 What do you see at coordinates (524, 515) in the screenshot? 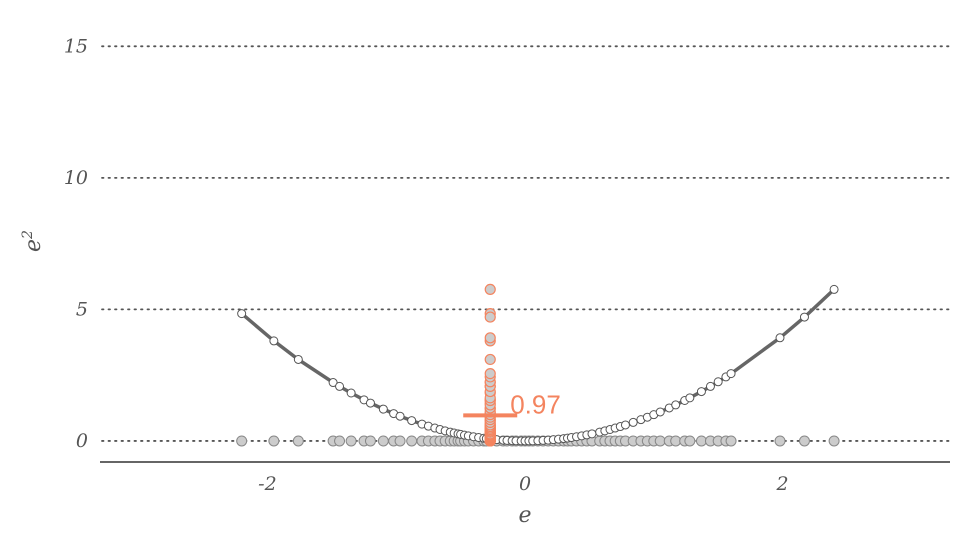
I see `x-axis-title: e` at bounding box center [524, 515].